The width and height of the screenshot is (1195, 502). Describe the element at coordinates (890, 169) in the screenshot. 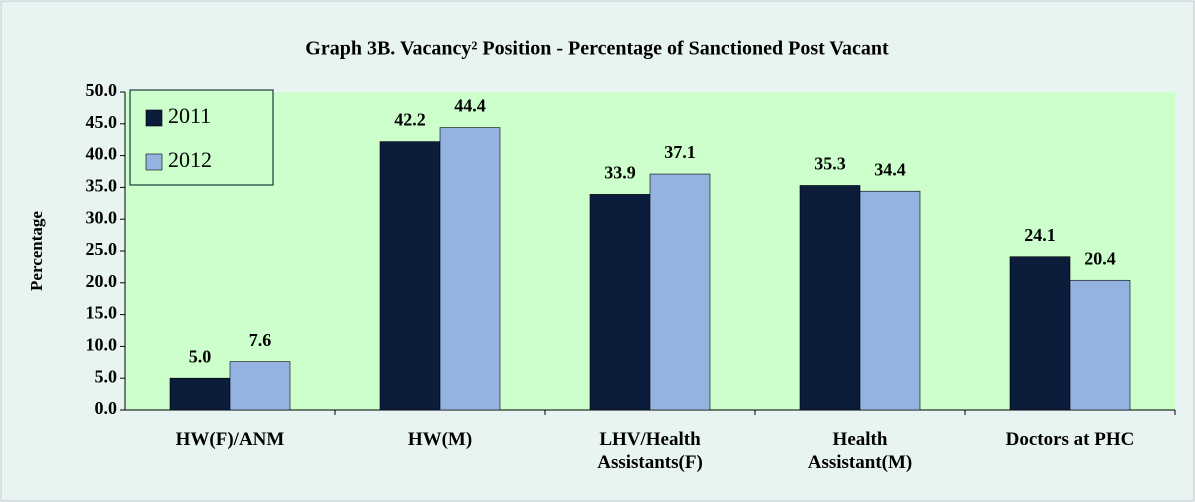

I see `data-label: 34.4` at that location.